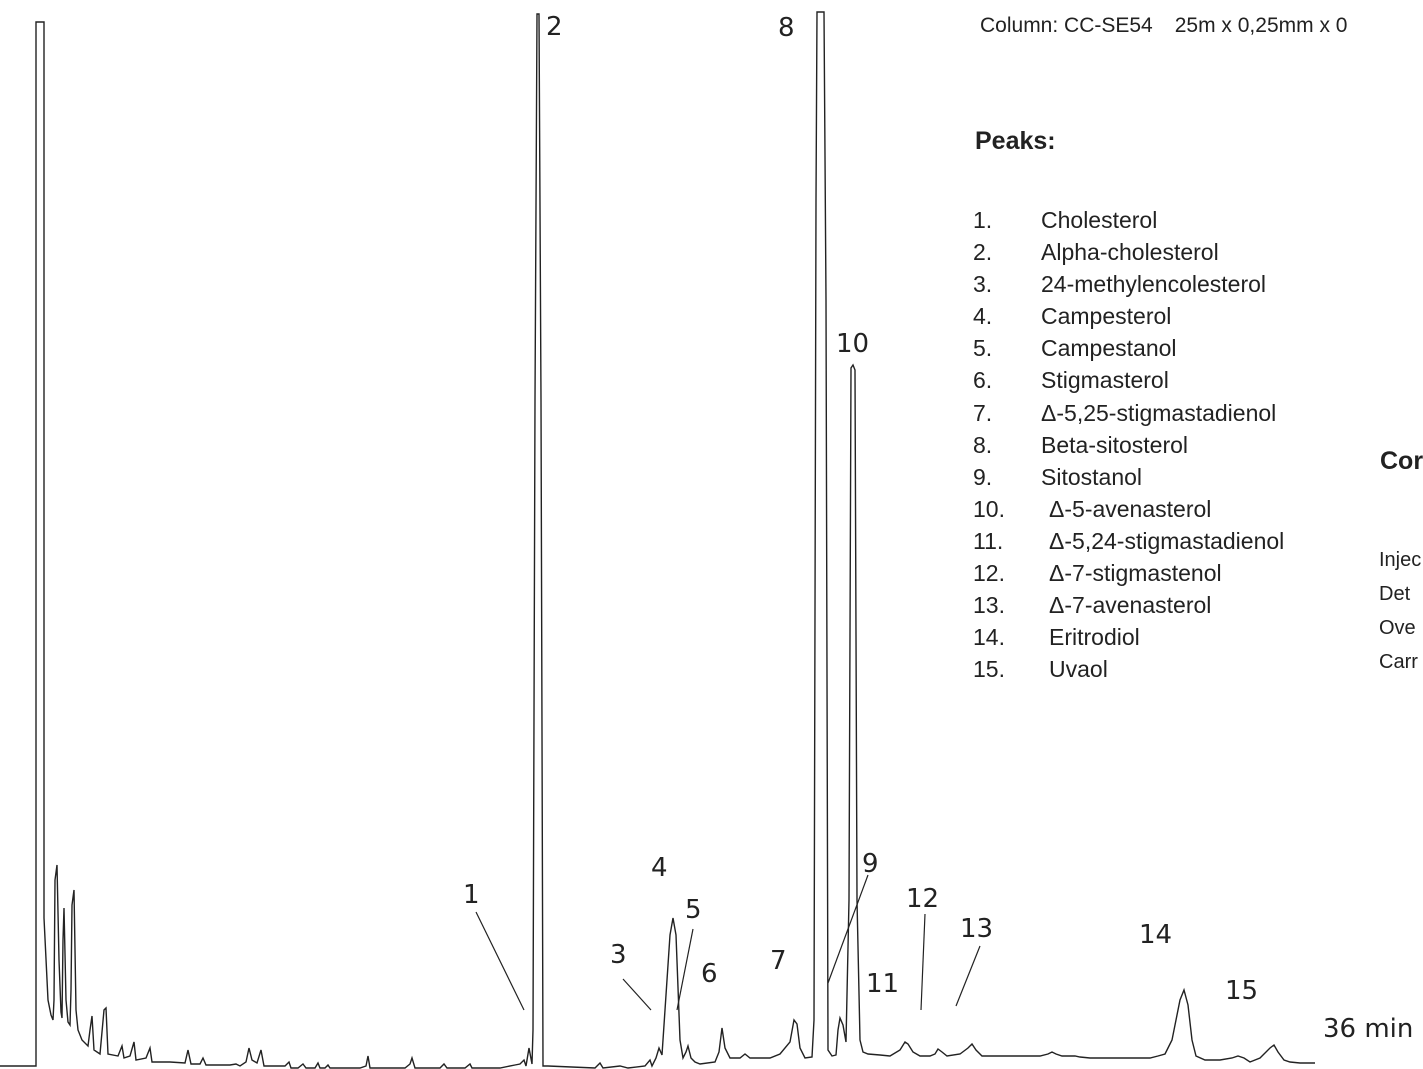 This screenshot has height=1069, width=1423. What do you see at coordinates (659, 868) in the screenshot?
I see `peak-label-4: 4` at bounding box center [659, 868].